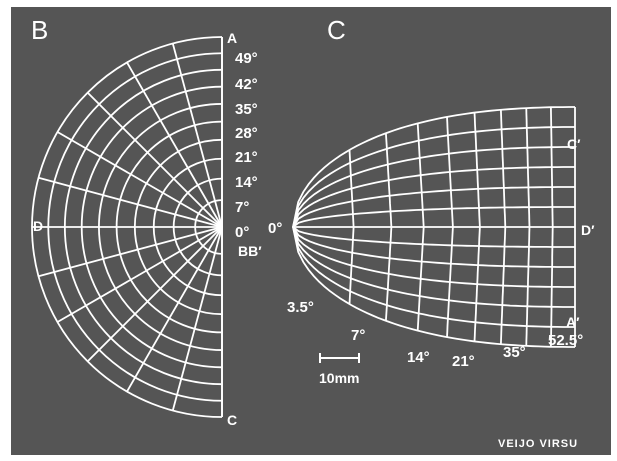 This screenshot has height=461, width=617. Describe the element at coordinates (246, 157) in the screenshot. I see `angle-tick-21: 21°` at that location.